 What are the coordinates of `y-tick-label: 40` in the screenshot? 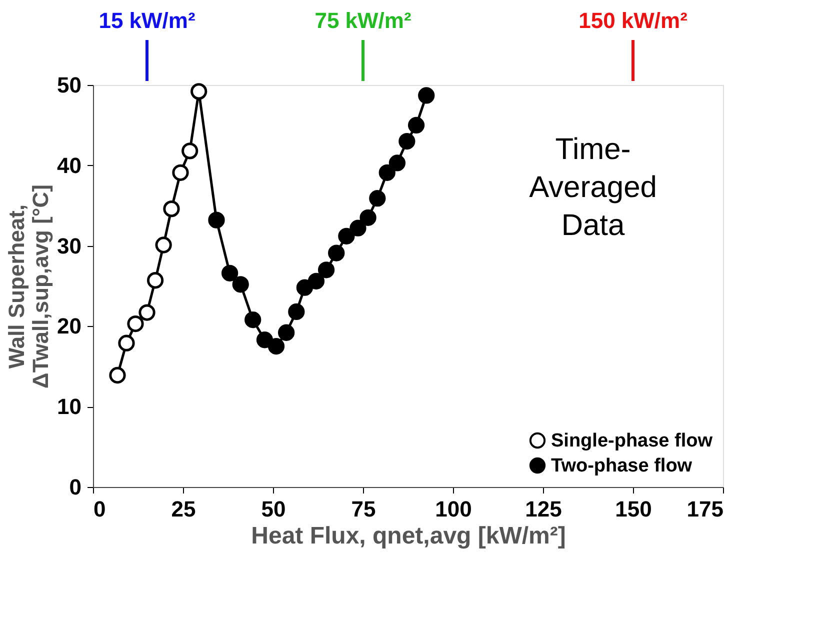 It's located at (69, 165).